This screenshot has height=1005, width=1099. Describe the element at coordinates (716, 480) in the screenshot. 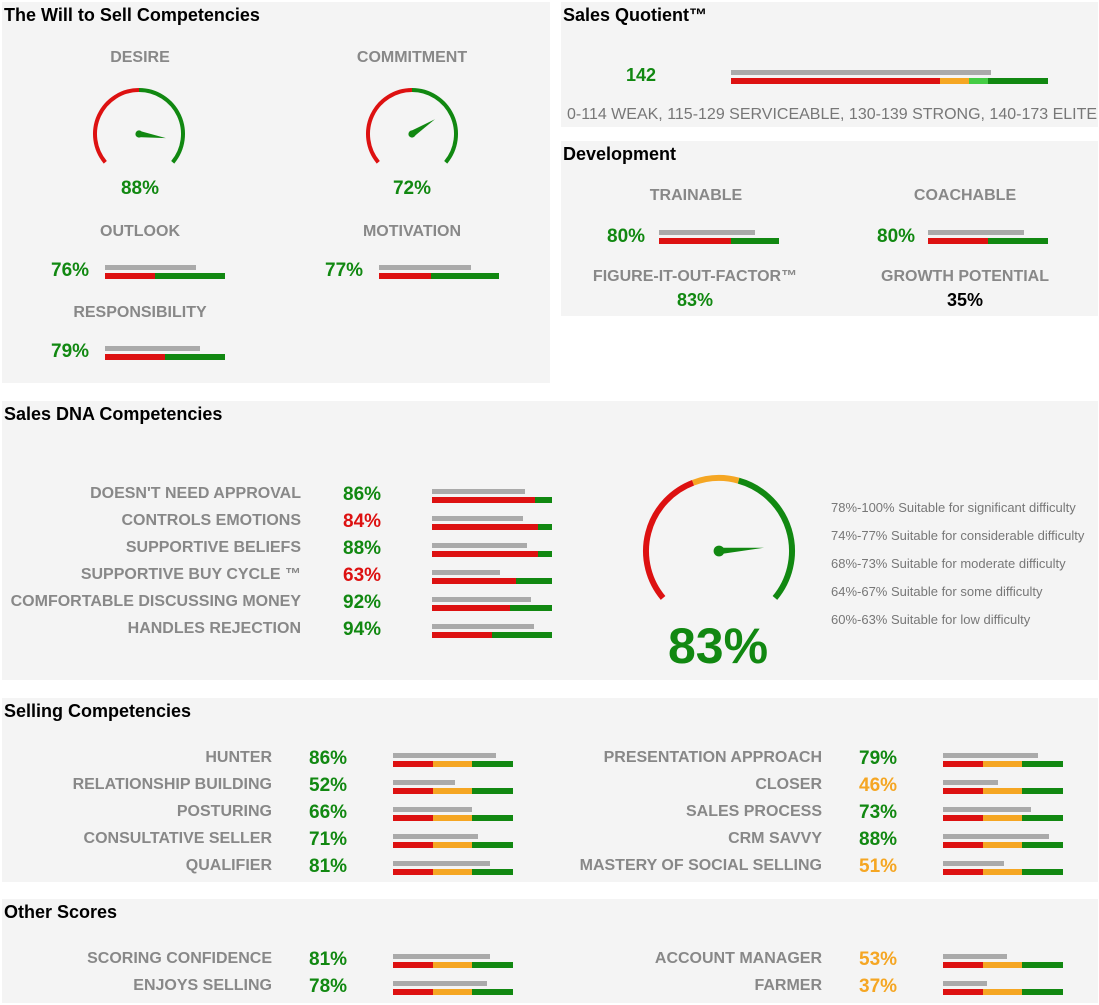

I see `sales-dna-gauge-arc-orange` at that location.